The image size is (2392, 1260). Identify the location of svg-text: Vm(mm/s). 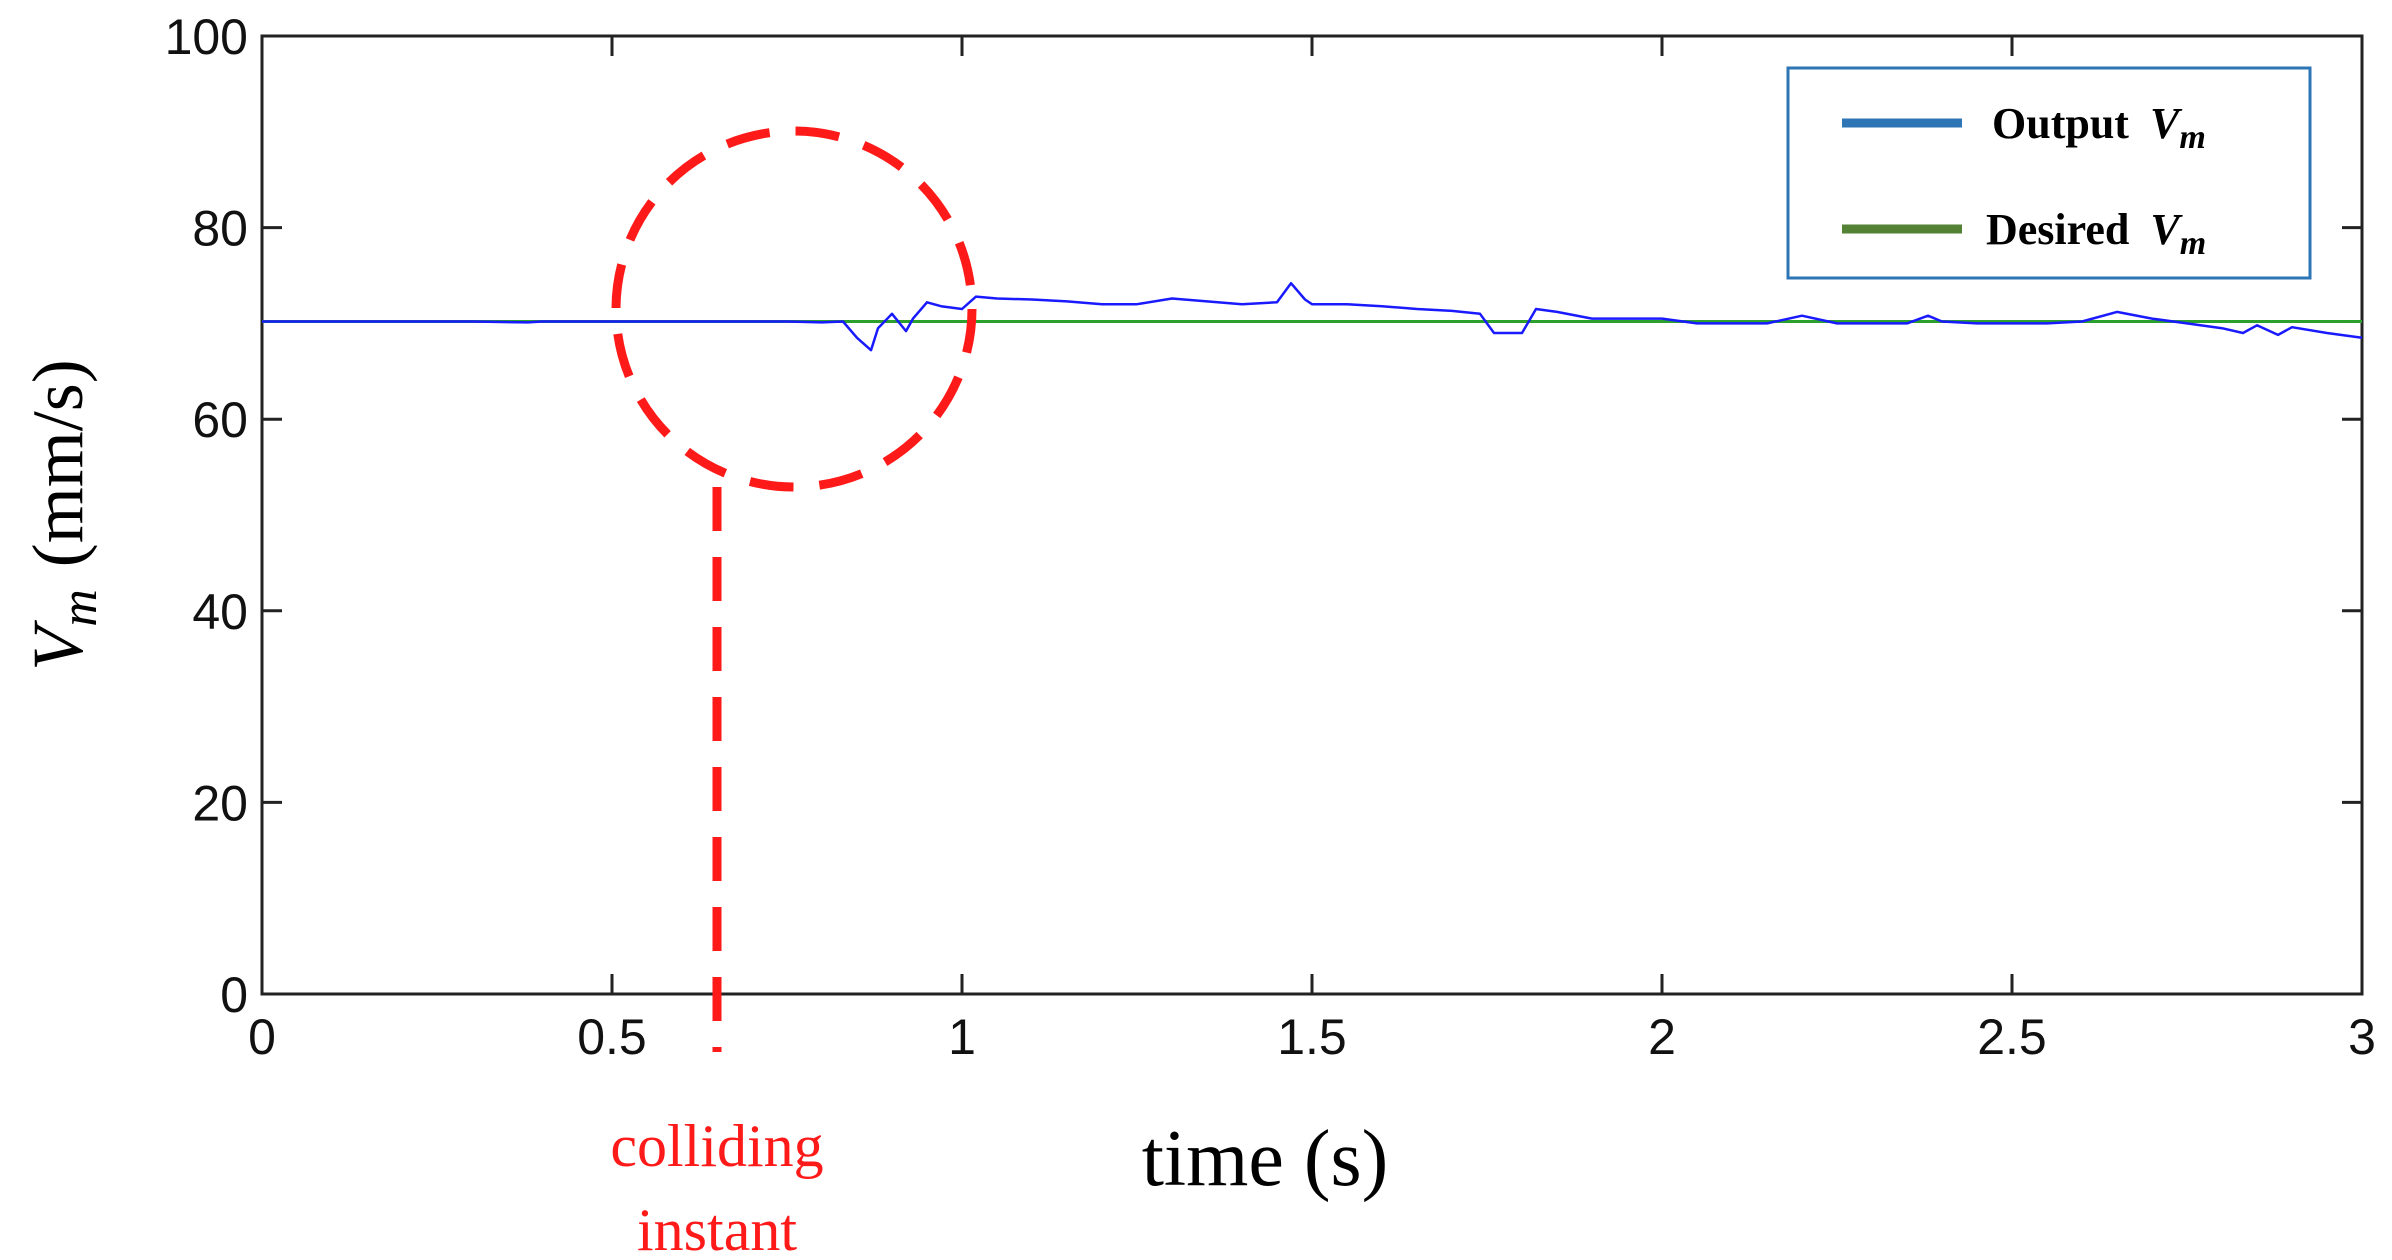
(63, 515).